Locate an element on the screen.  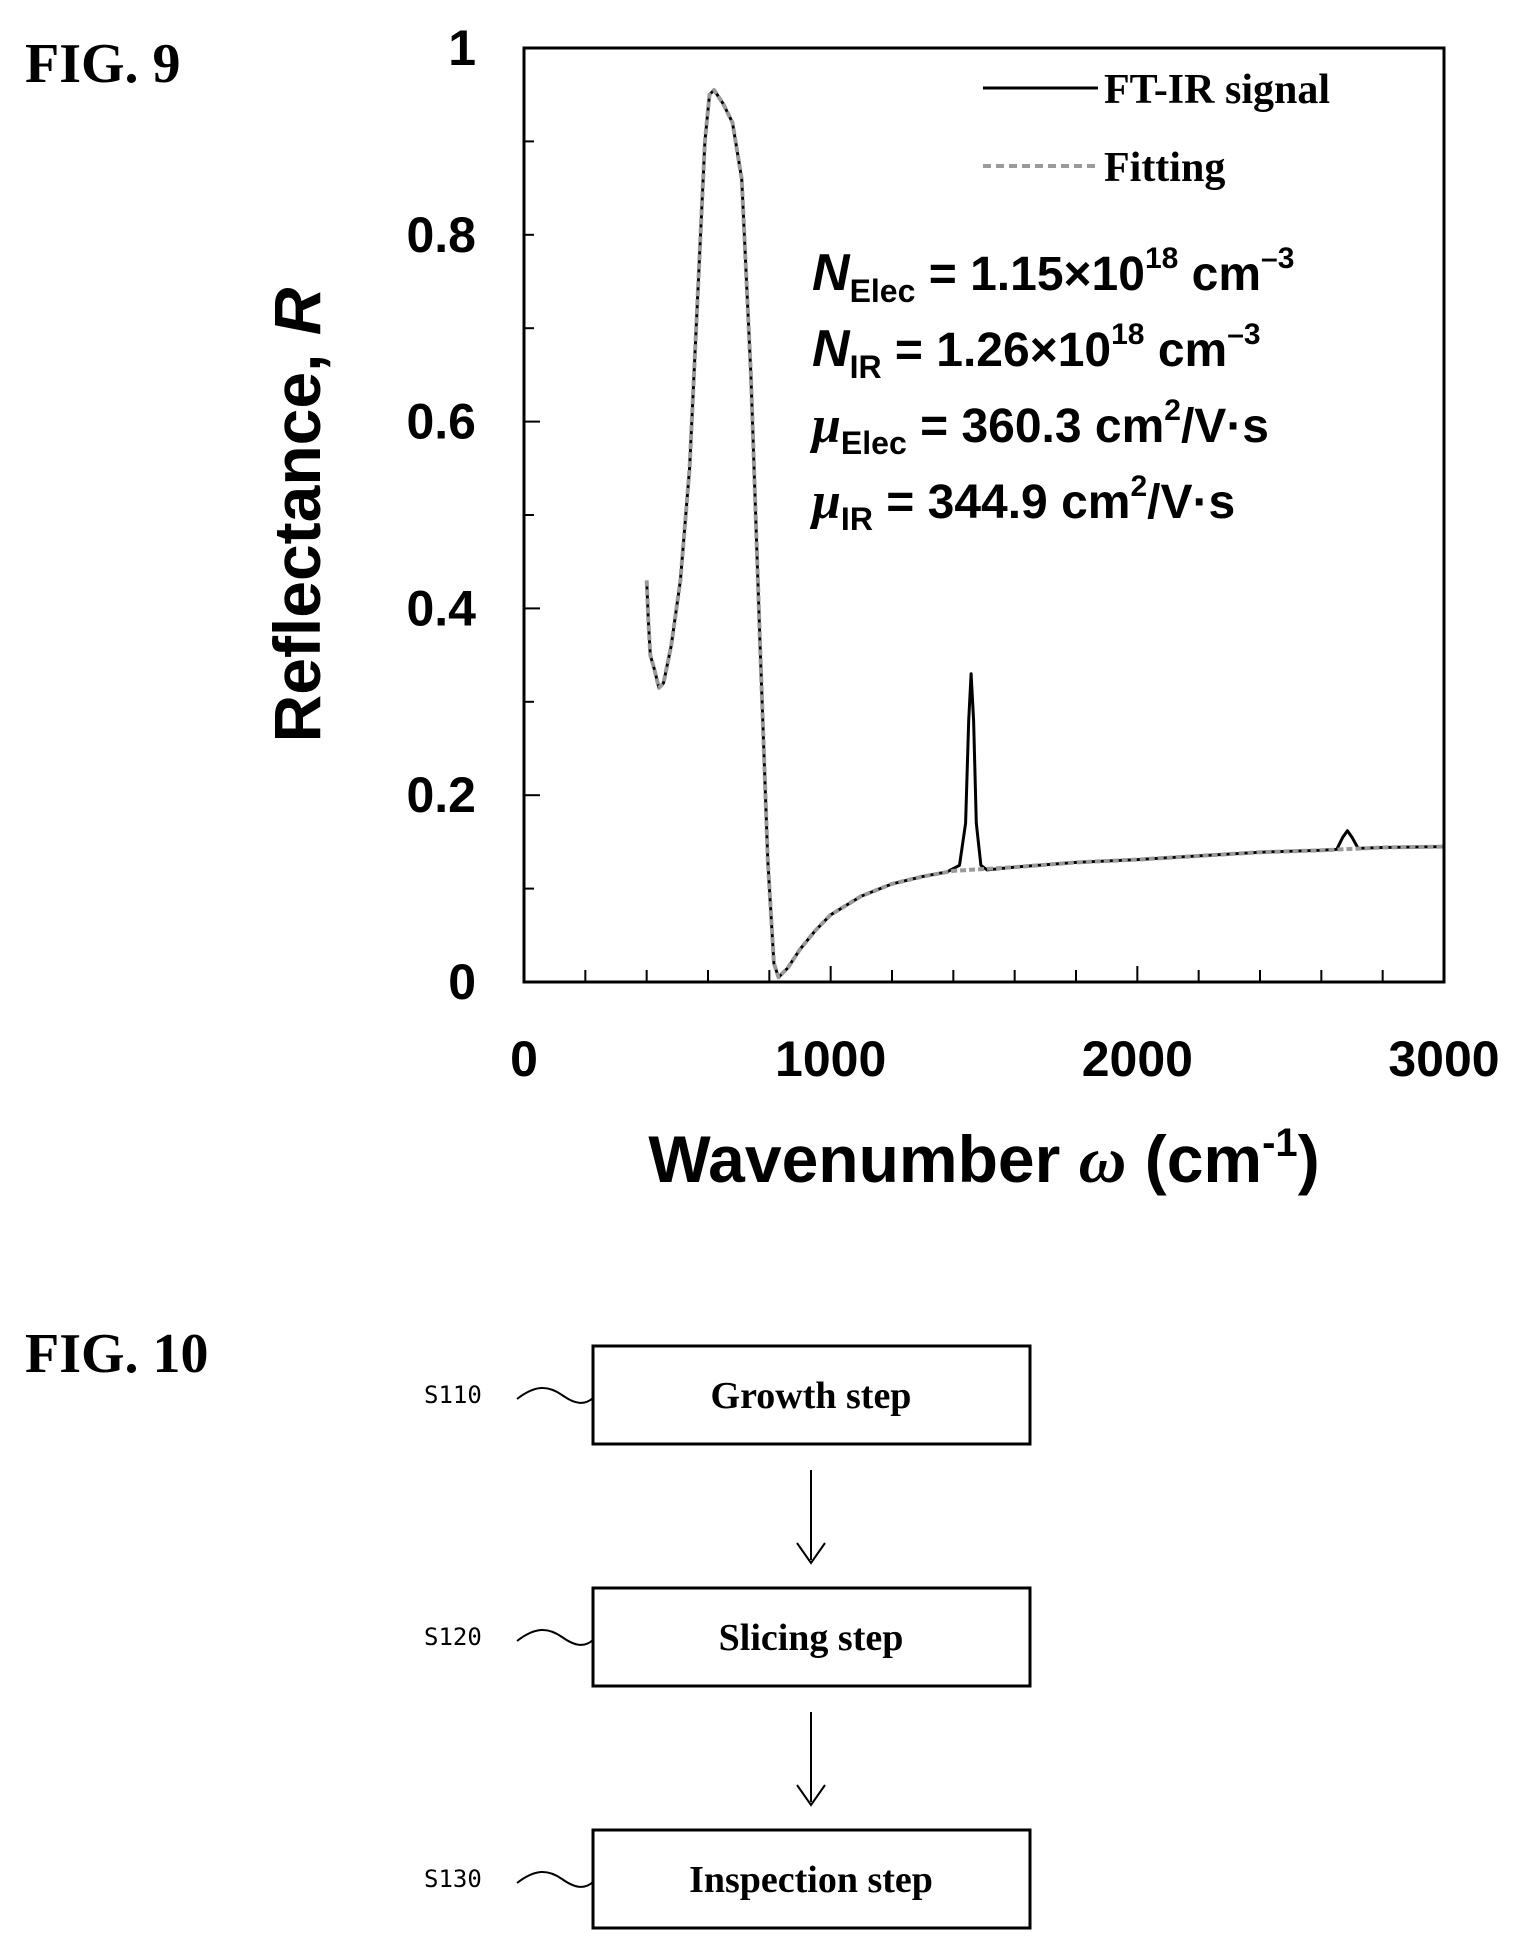
fig10-label: FIG. 10 is located at coordinates (117, 1354).